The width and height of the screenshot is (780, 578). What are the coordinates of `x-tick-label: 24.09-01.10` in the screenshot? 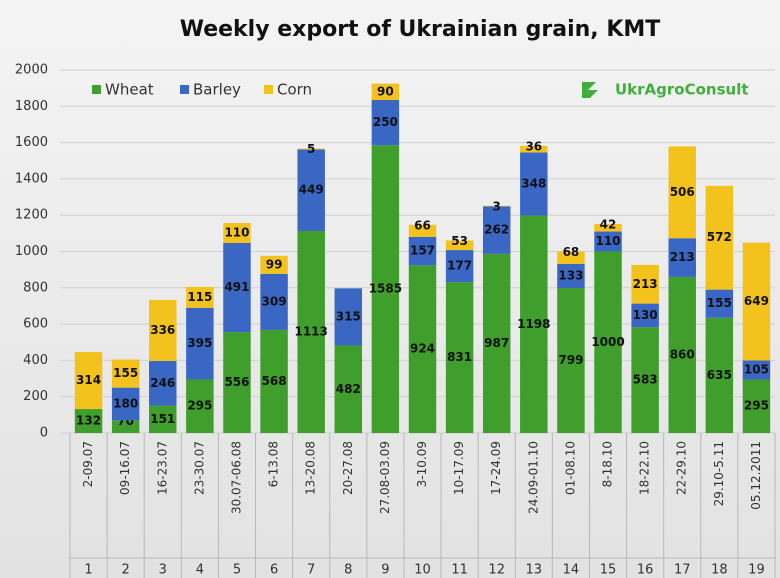 It's located at (533, 477).